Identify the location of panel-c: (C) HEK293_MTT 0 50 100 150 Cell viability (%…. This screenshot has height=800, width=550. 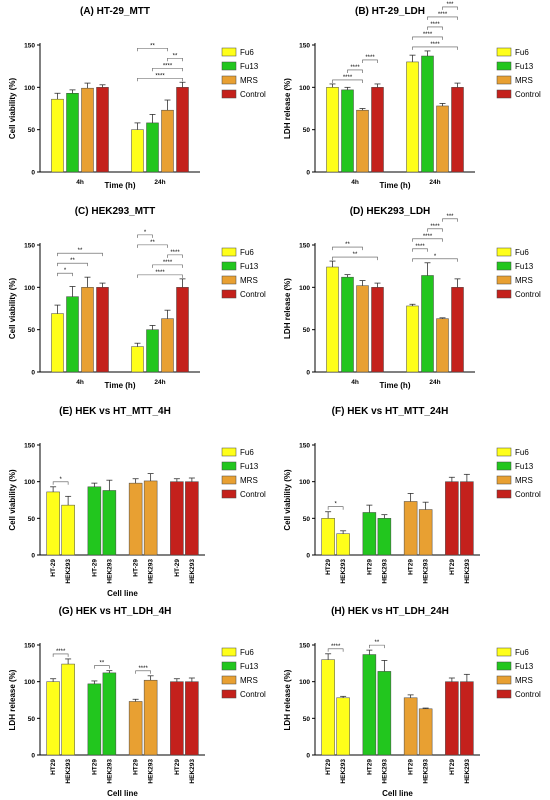
(137, 300).